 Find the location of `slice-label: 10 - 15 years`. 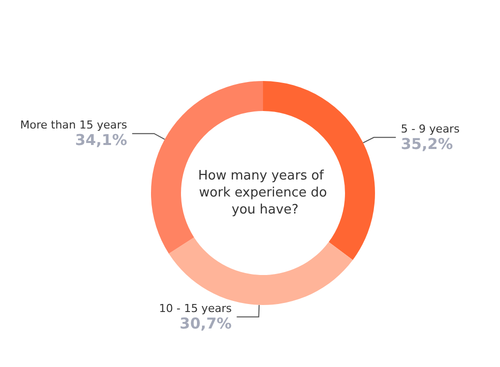

slice-label: 10 - 15 years is located at coordinates (195, 308).